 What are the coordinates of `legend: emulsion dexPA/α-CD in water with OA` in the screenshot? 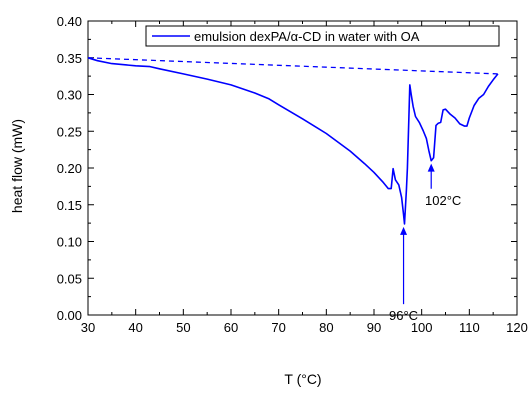 It's located at (322, 36).